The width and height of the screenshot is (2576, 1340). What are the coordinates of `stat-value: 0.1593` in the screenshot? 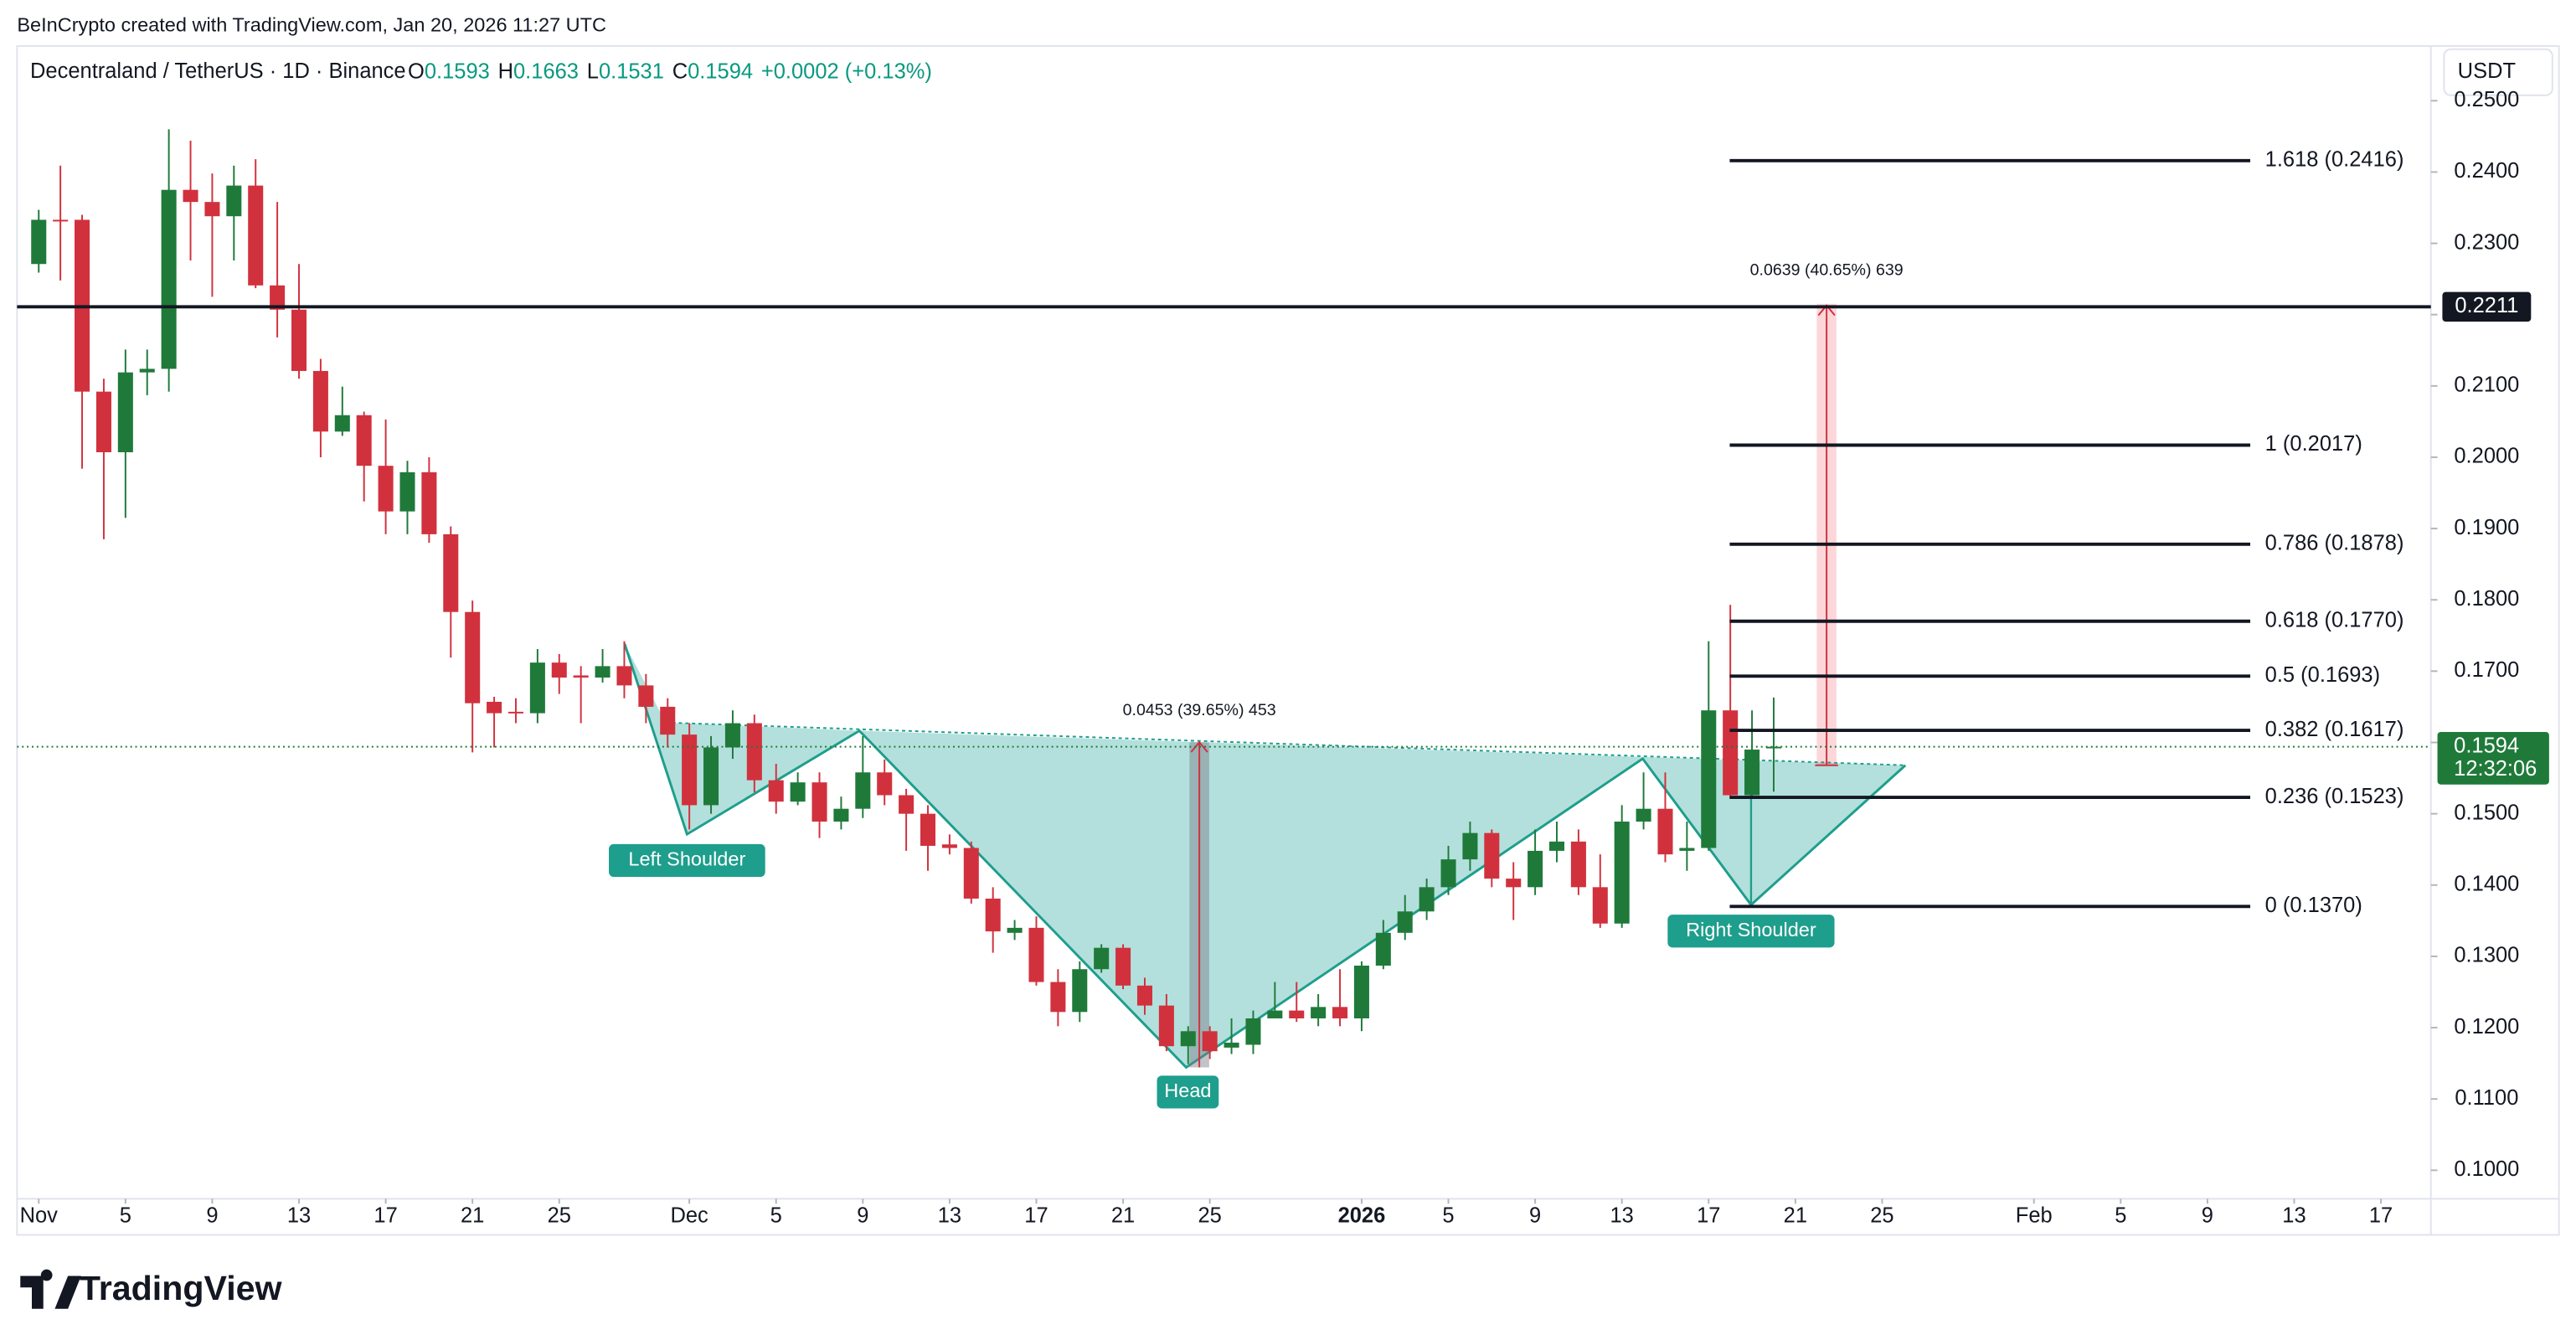 It's located at (457, 71).